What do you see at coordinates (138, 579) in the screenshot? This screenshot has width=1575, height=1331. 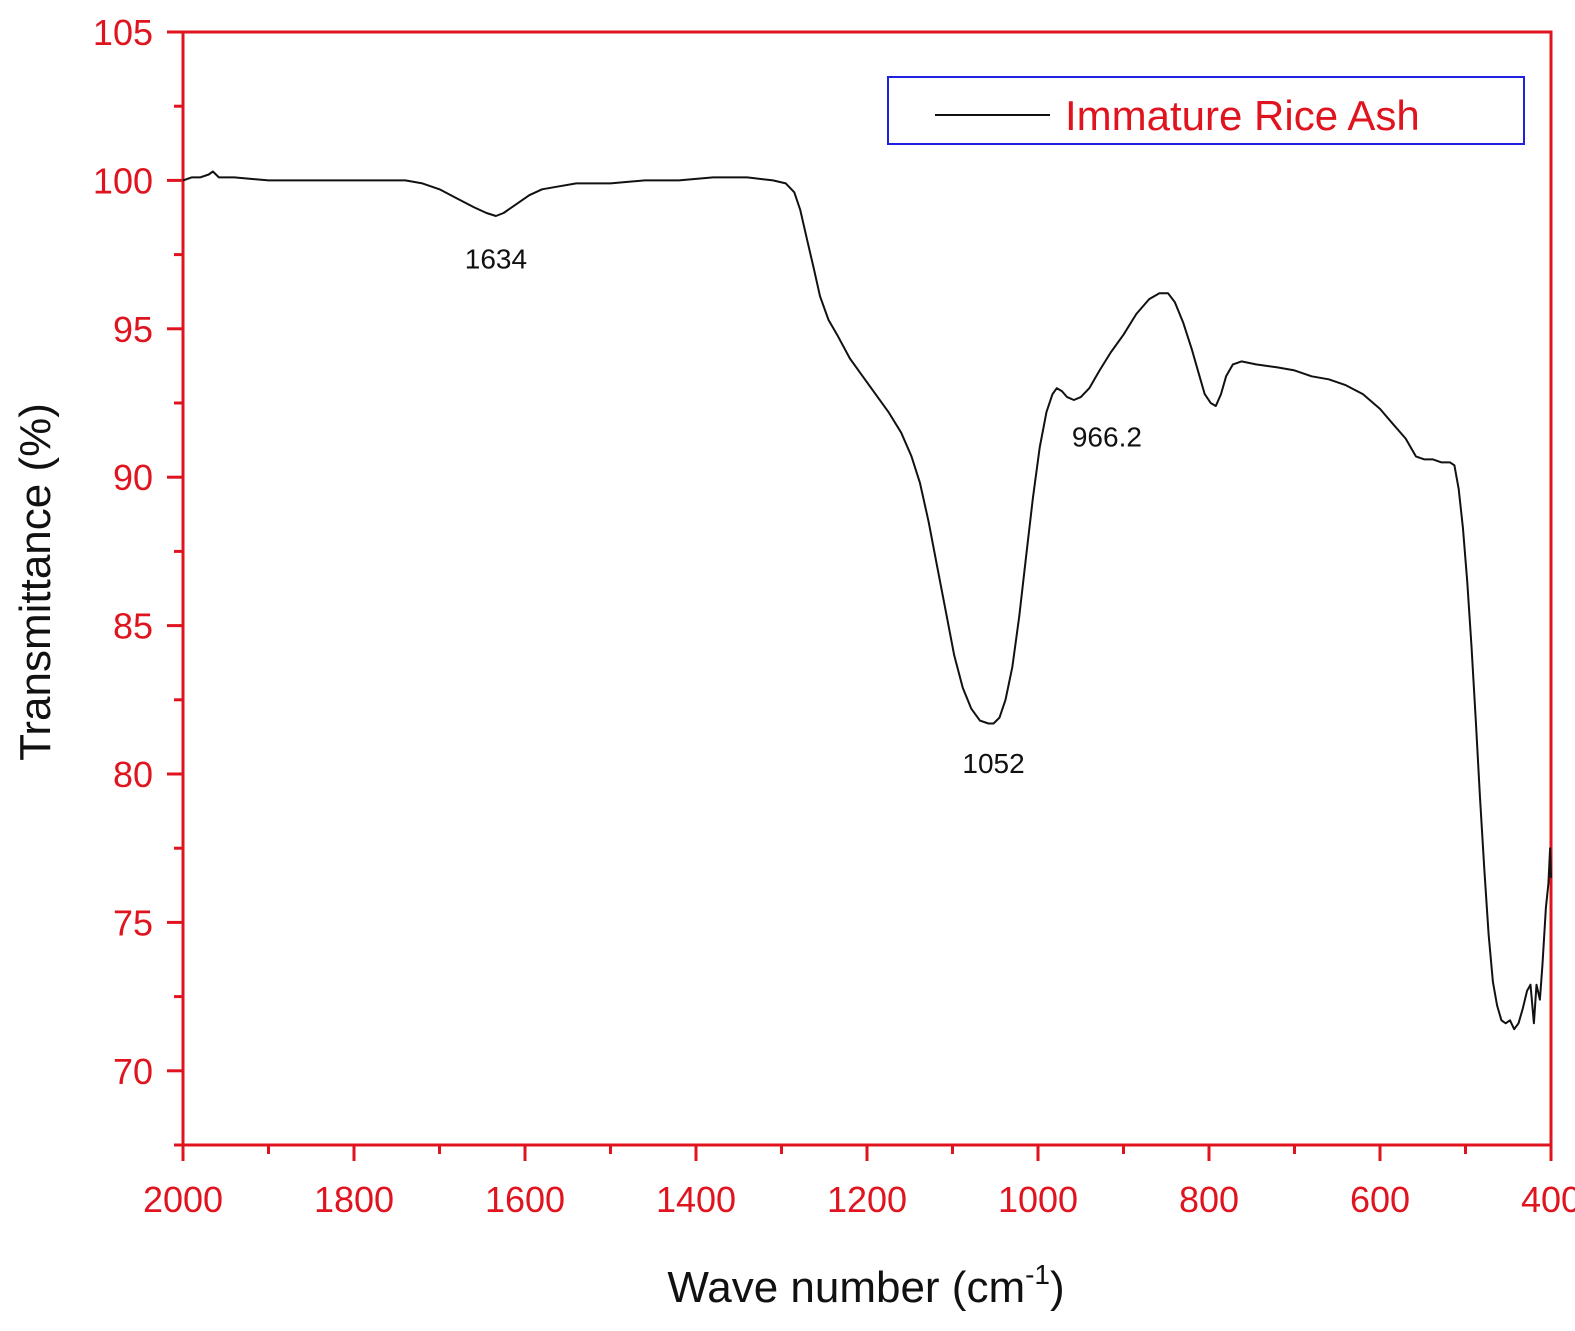 I see `y-tick-group: 70 75 80 85 90 95 100 105` at bounding box center [138, 579].